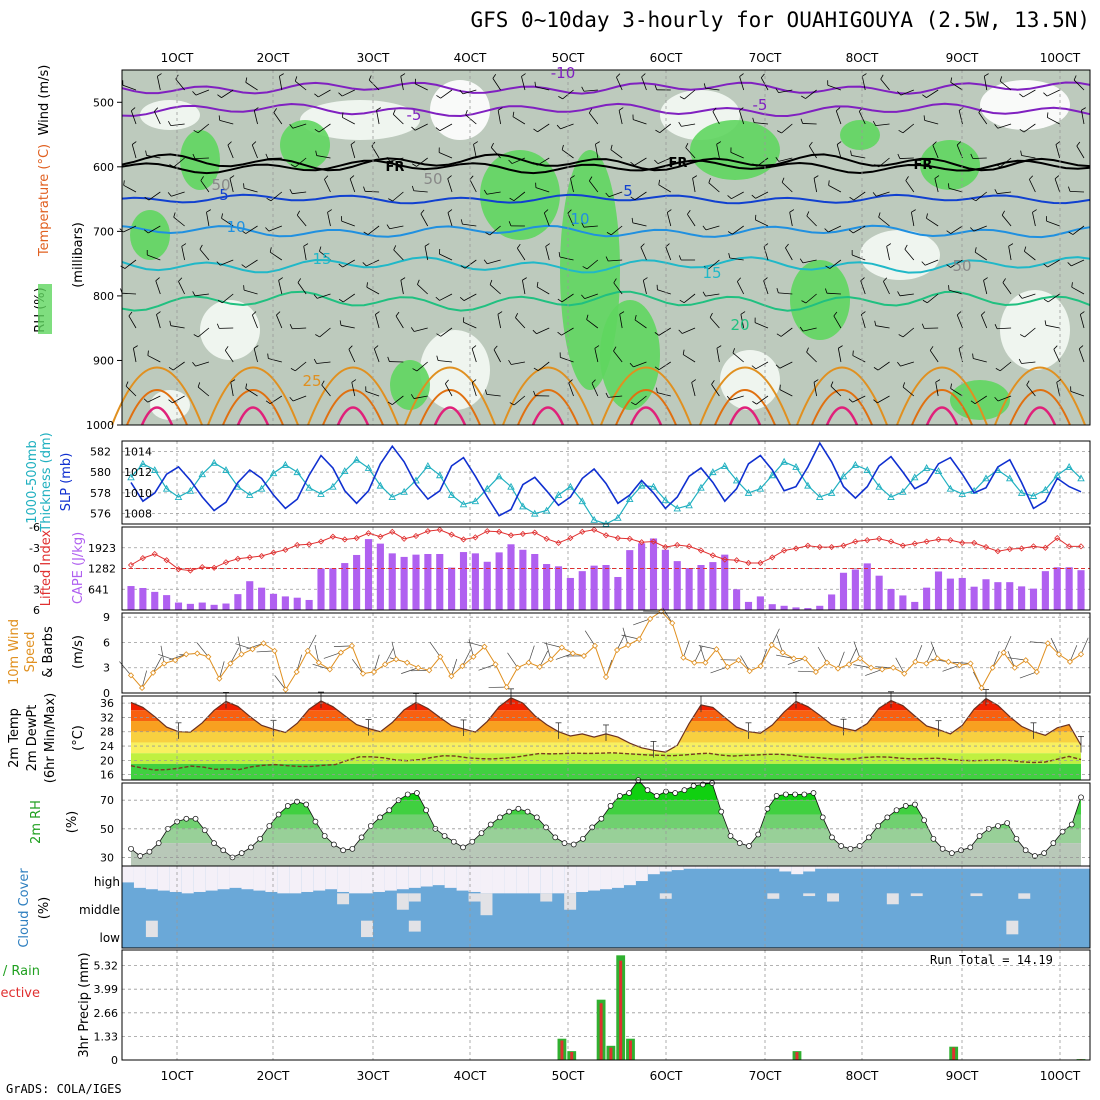 Image resolution: width=1100 pixels, height=1100 pixels. Describe the element at coordinates (606, 482) in the screenshot. I see `thickness-panel-frame` at that location.